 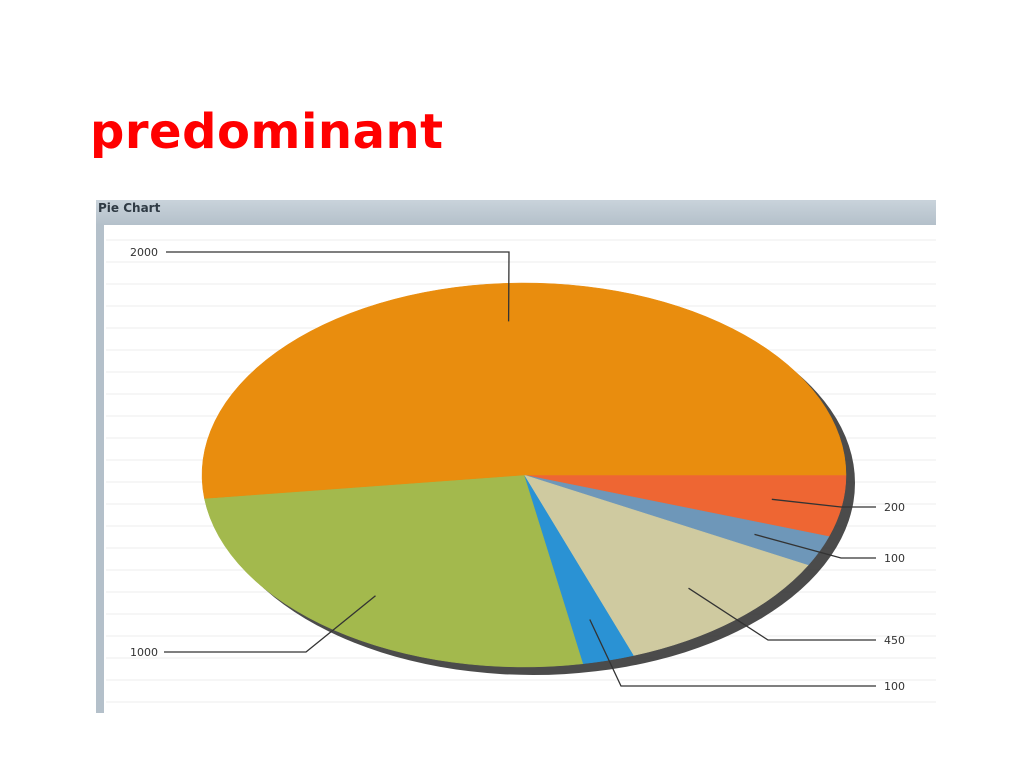 What do you see at coordinates (894, 640) in the screenshot?
I see `data-label: 450` at bounding box center [894, 640].